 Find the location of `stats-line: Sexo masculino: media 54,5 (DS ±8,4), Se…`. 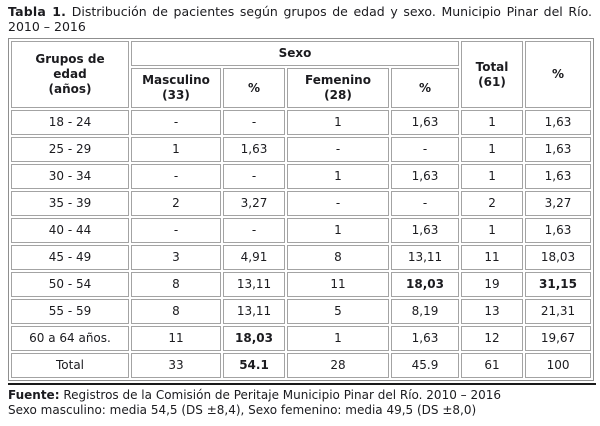

stats-line: Sexo masculino: media 54,5 (DS ±8,4), Se… is located at coordinates (242, 410).